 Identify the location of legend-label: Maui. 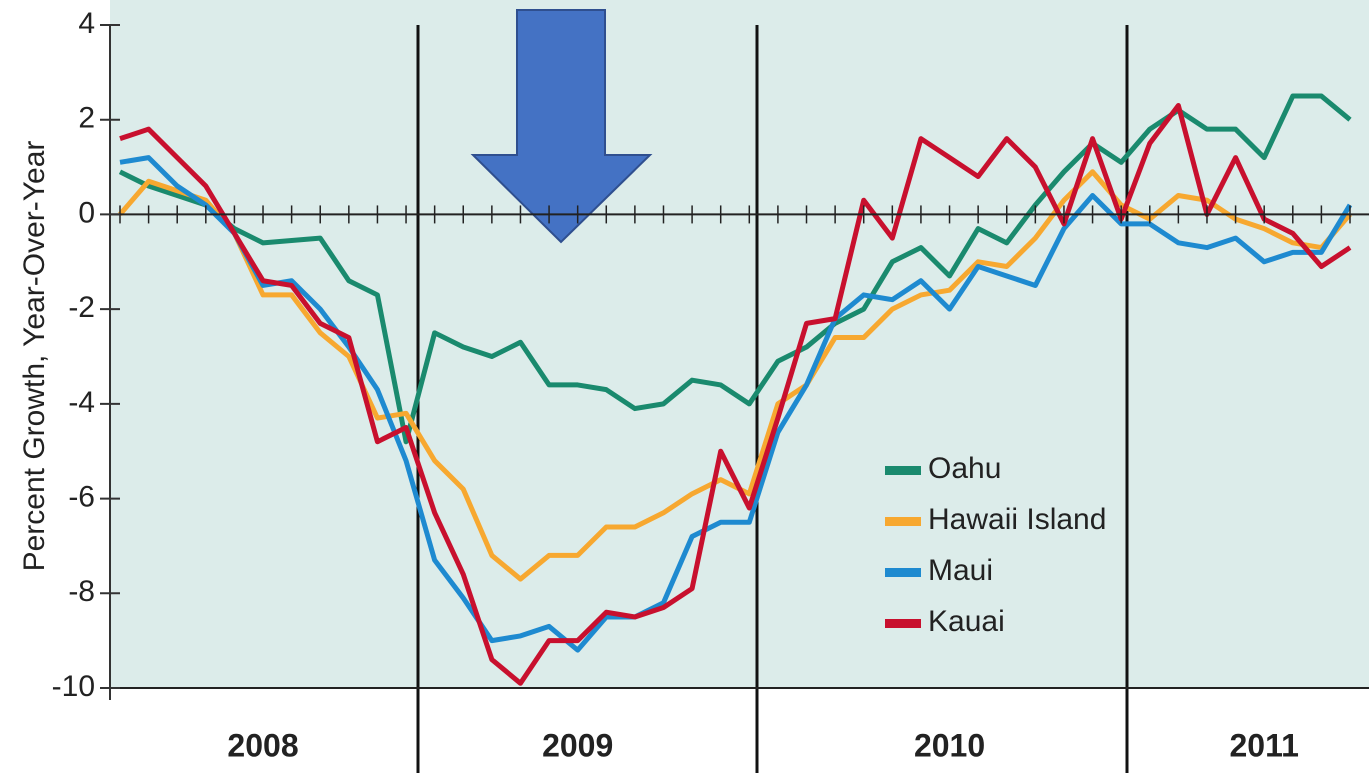
(960, 570).